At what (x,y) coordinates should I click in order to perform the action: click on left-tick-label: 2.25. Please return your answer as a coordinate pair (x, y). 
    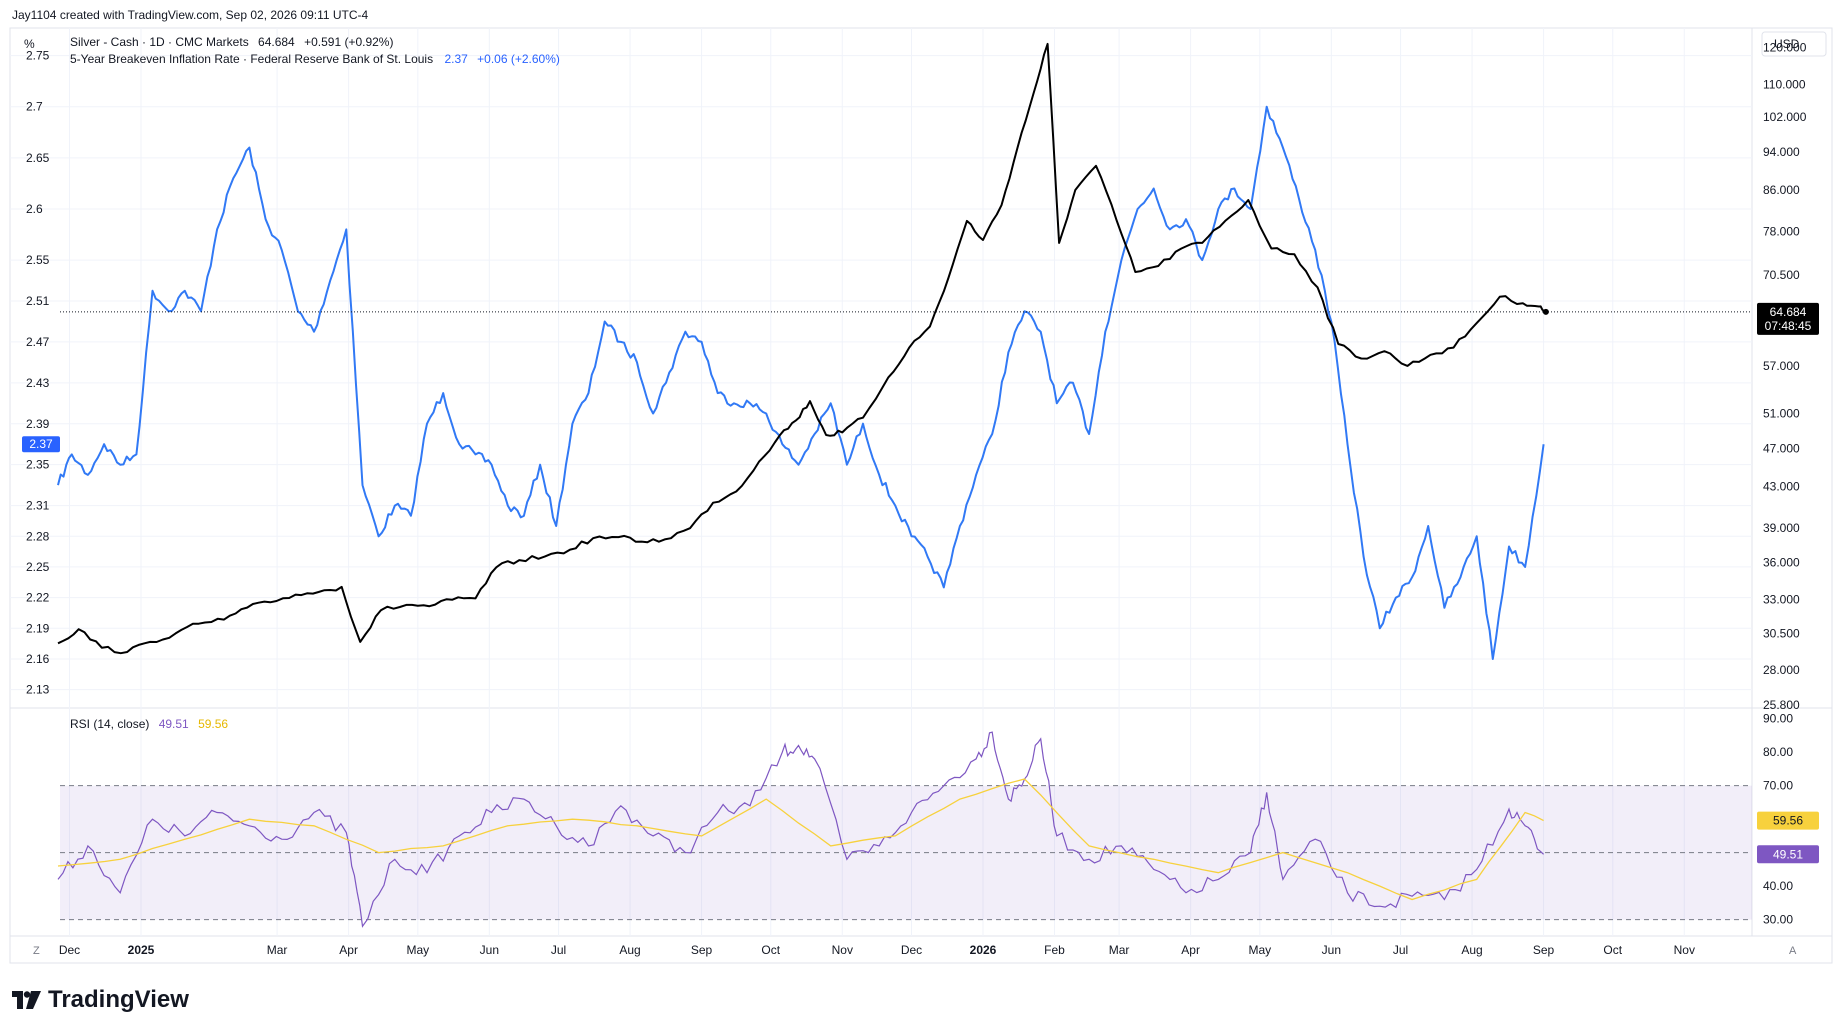
    Looking at the image, I should click on (38, 567).